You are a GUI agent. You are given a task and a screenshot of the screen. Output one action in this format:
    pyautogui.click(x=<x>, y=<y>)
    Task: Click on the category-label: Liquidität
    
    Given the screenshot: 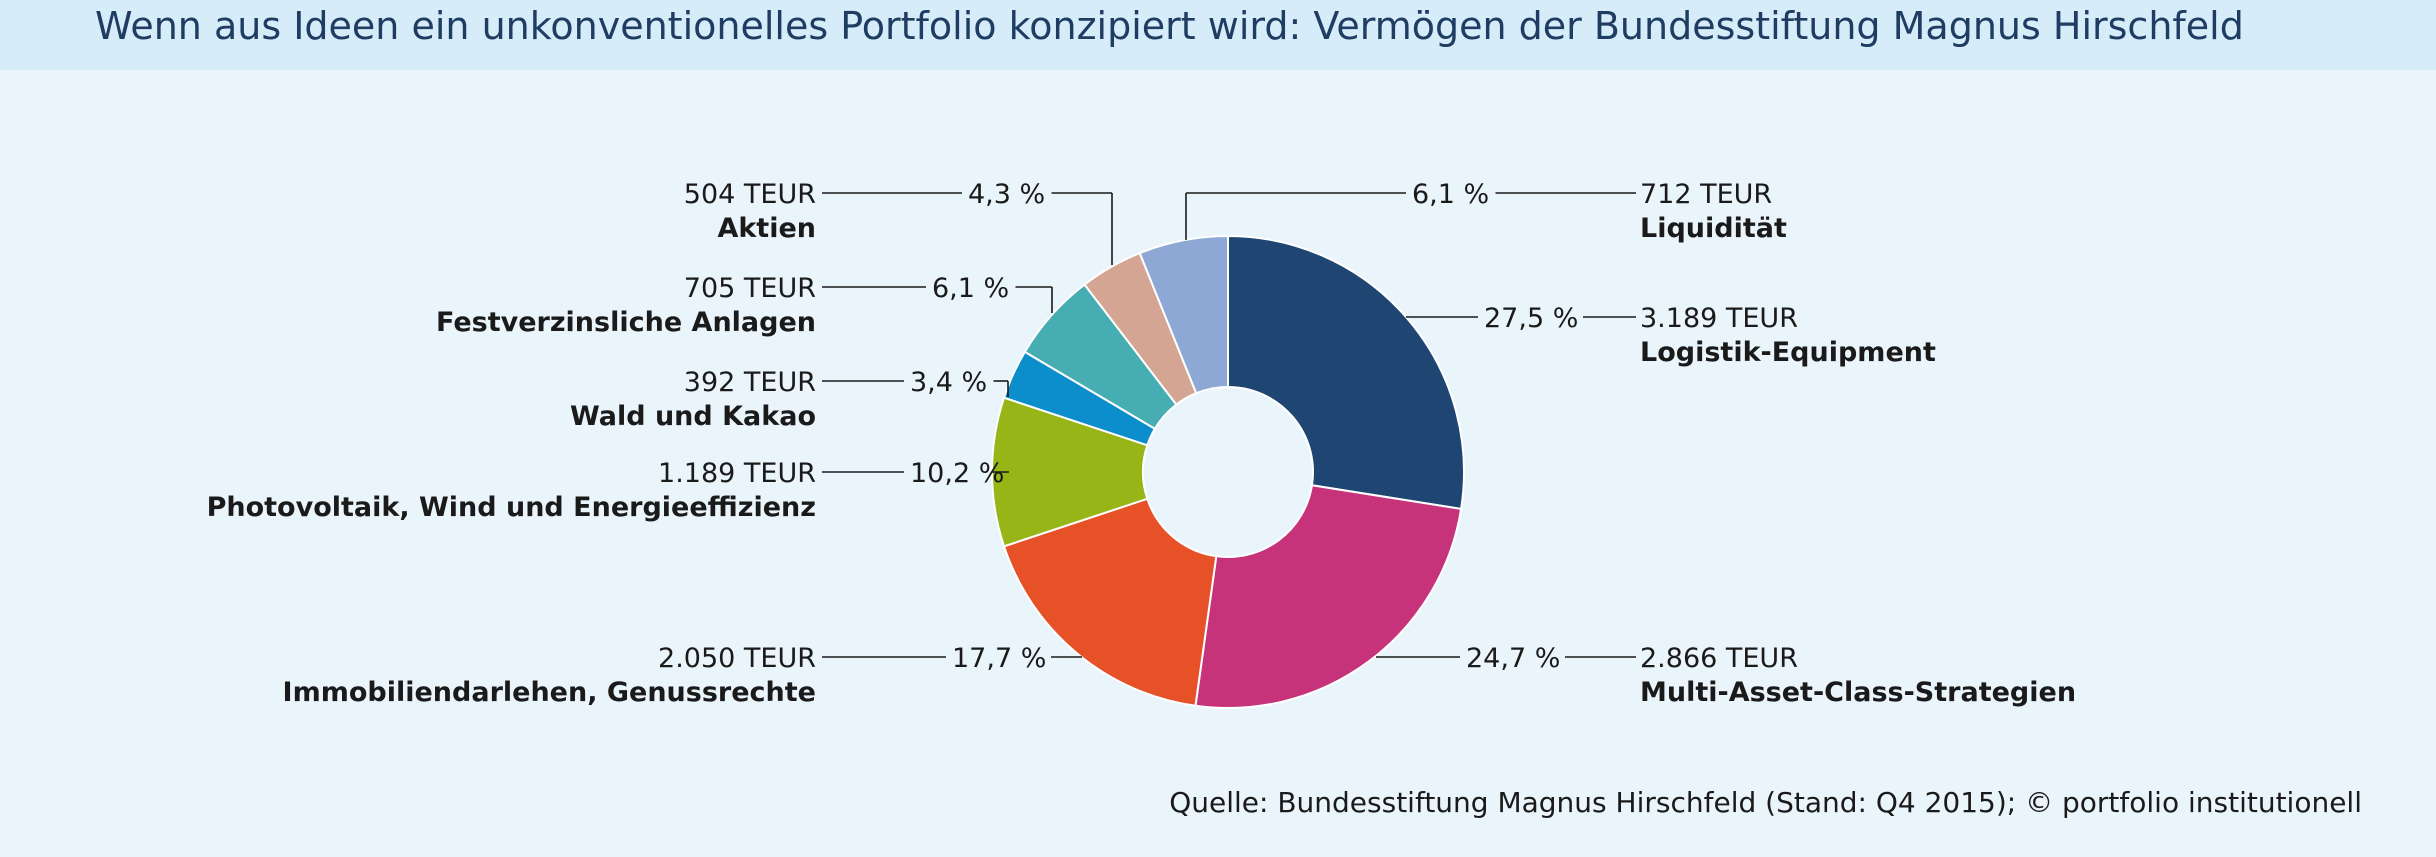 What is the action you would take?
    pyautogui.click(x=1713, y=228)
    